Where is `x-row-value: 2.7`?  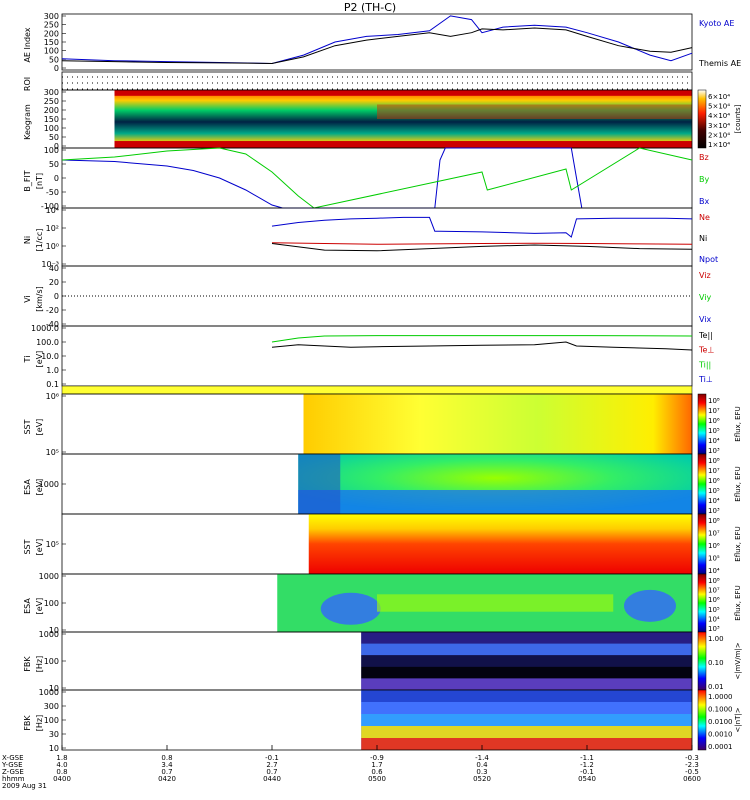 x-row-value: 2.7 is located at coordinates (271, 765).